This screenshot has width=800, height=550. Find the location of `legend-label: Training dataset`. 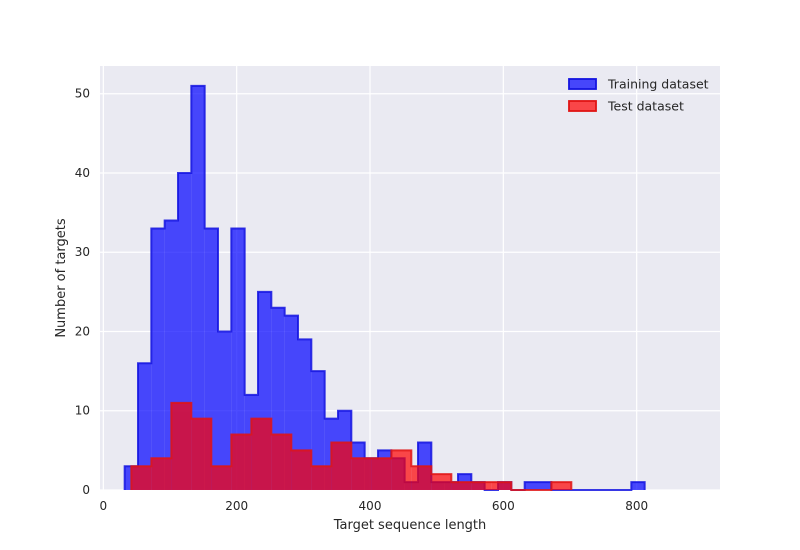

legend-label: Training dataset is located at coordinates (658, 84).